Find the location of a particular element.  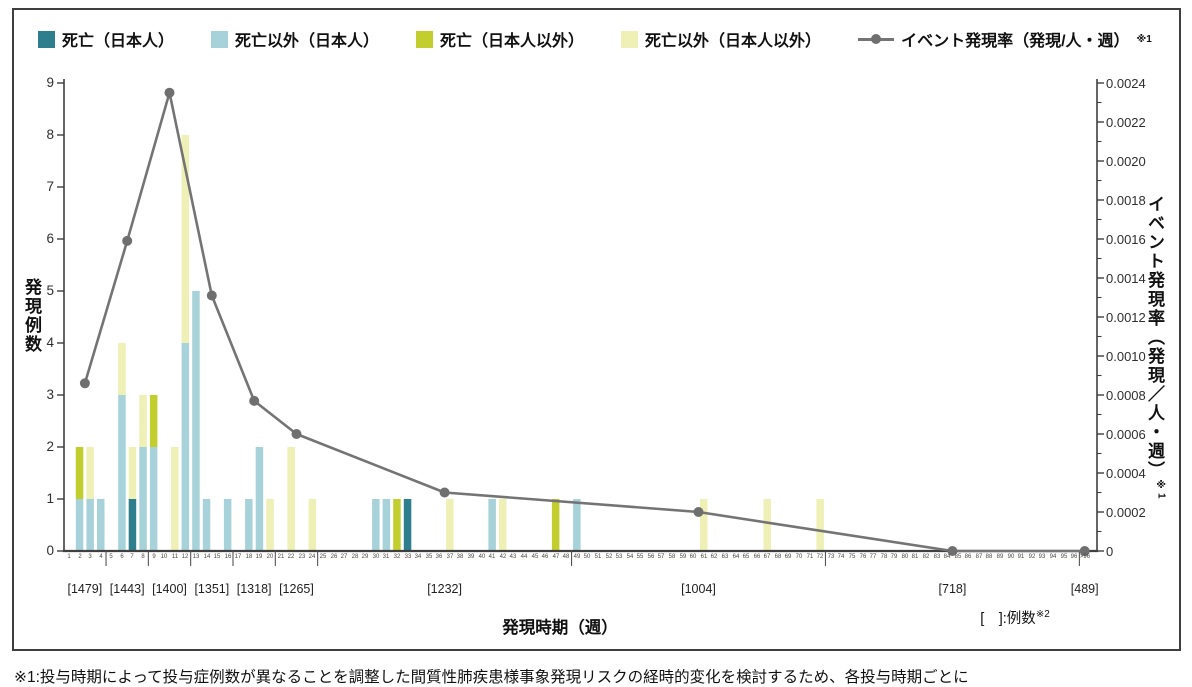

y-axis-right-title: イベント発現率（発現／人・週）※1 is located at coordinates (1154, 348).